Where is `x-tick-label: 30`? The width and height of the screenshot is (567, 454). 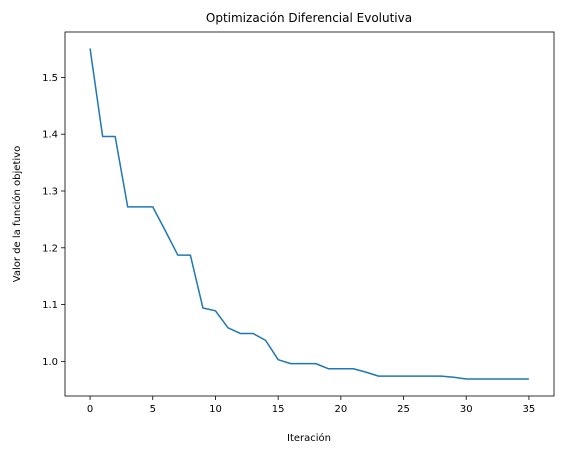
x-tick-label: 30 is located at coordinates (466, 409).